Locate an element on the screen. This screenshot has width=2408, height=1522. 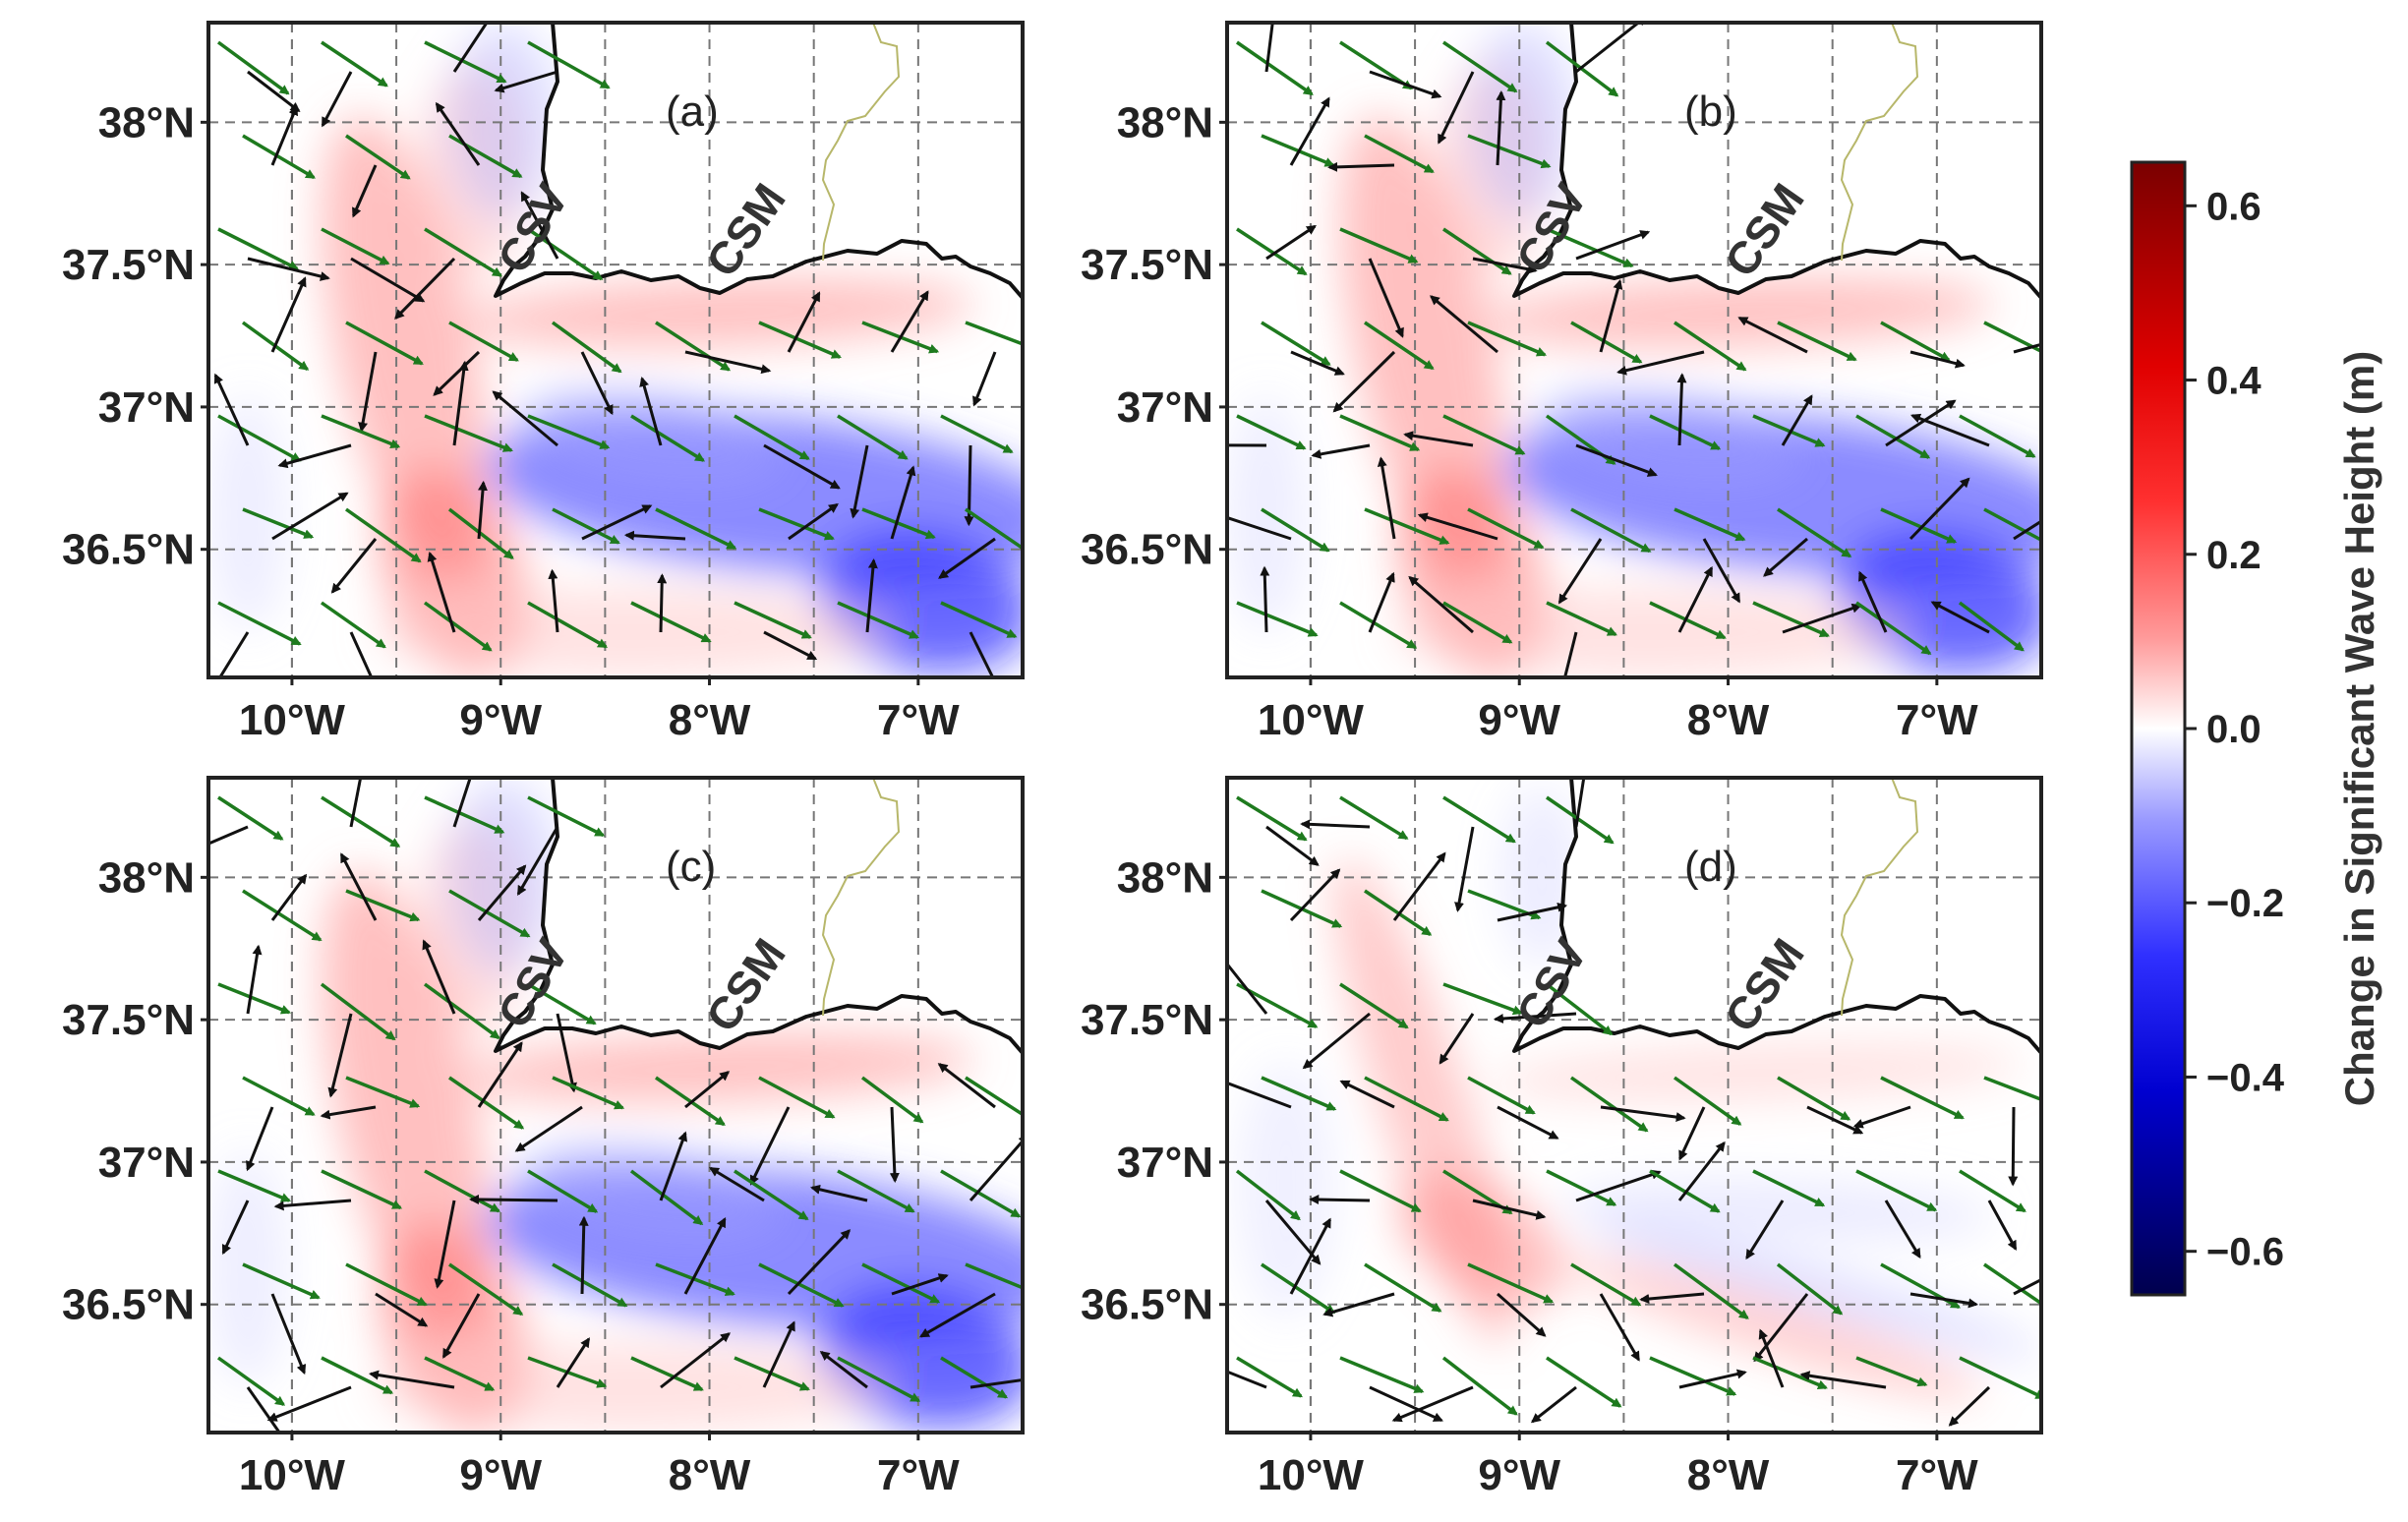
lat-tick-label: 37.5°N is located at coordinates (1147, 1020).